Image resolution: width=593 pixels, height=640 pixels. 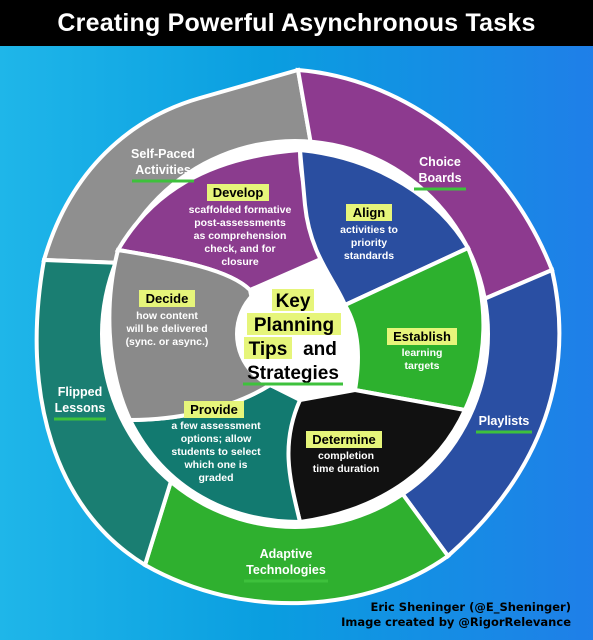 I want to click on outer-label-adaptive-line2: Technologies, so click(x=286, y=570).